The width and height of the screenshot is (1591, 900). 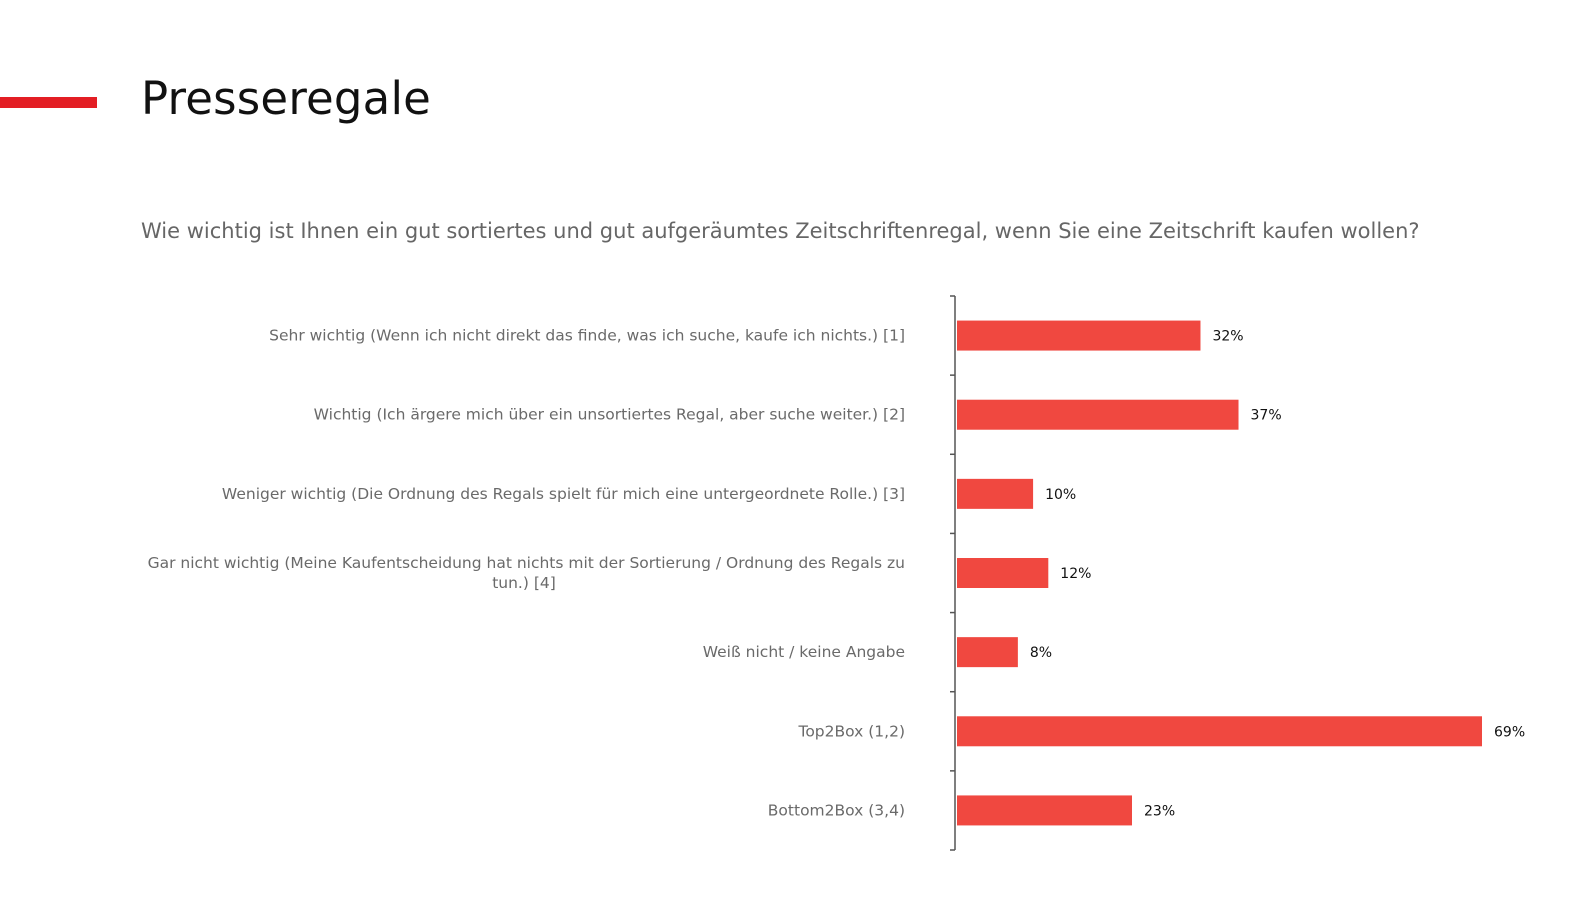 What do you see at coordinates (524, 583) in the screenshot?
I see `category-label: tun.) [4]` at bounding box center [524, 583].